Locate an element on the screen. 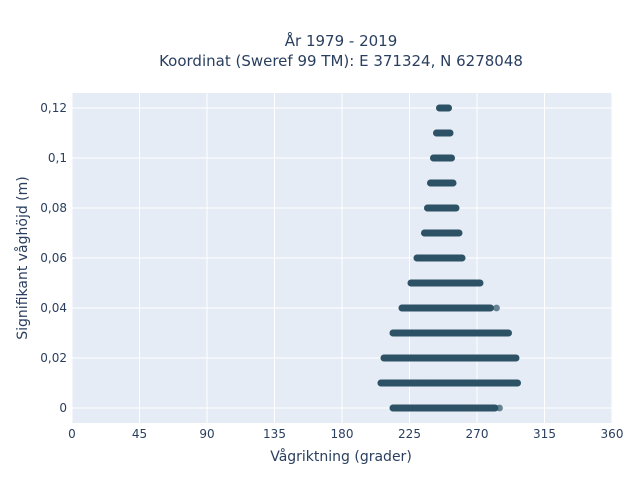 The width and height of the screenshot is (640, 480). y-tick-label: 0,02 is located at coordinates (53, 358).